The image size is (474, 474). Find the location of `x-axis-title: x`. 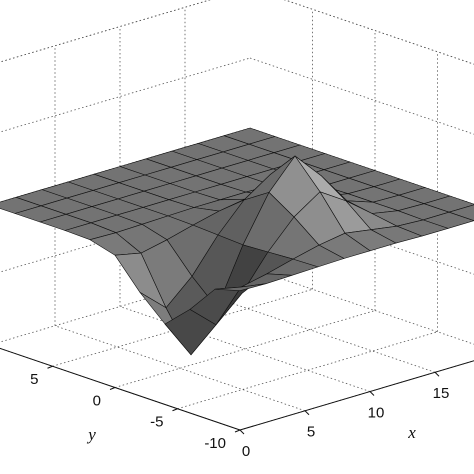

x-axis-title: x is located at coordinates (411, 432).